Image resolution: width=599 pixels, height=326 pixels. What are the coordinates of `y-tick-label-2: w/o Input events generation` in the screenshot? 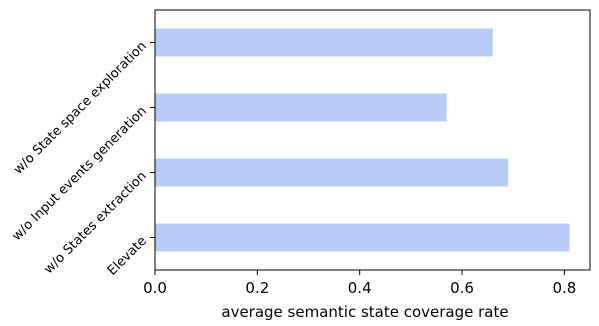 It's located at (79, 174).